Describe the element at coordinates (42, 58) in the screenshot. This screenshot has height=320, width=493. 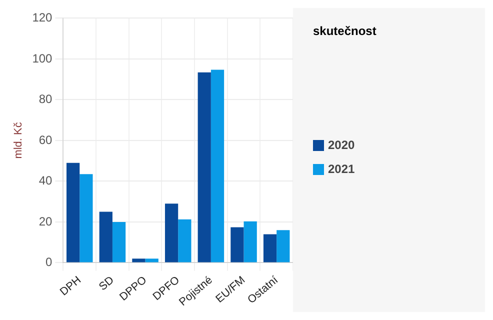
I see `y-tick-label: 100` at that location.